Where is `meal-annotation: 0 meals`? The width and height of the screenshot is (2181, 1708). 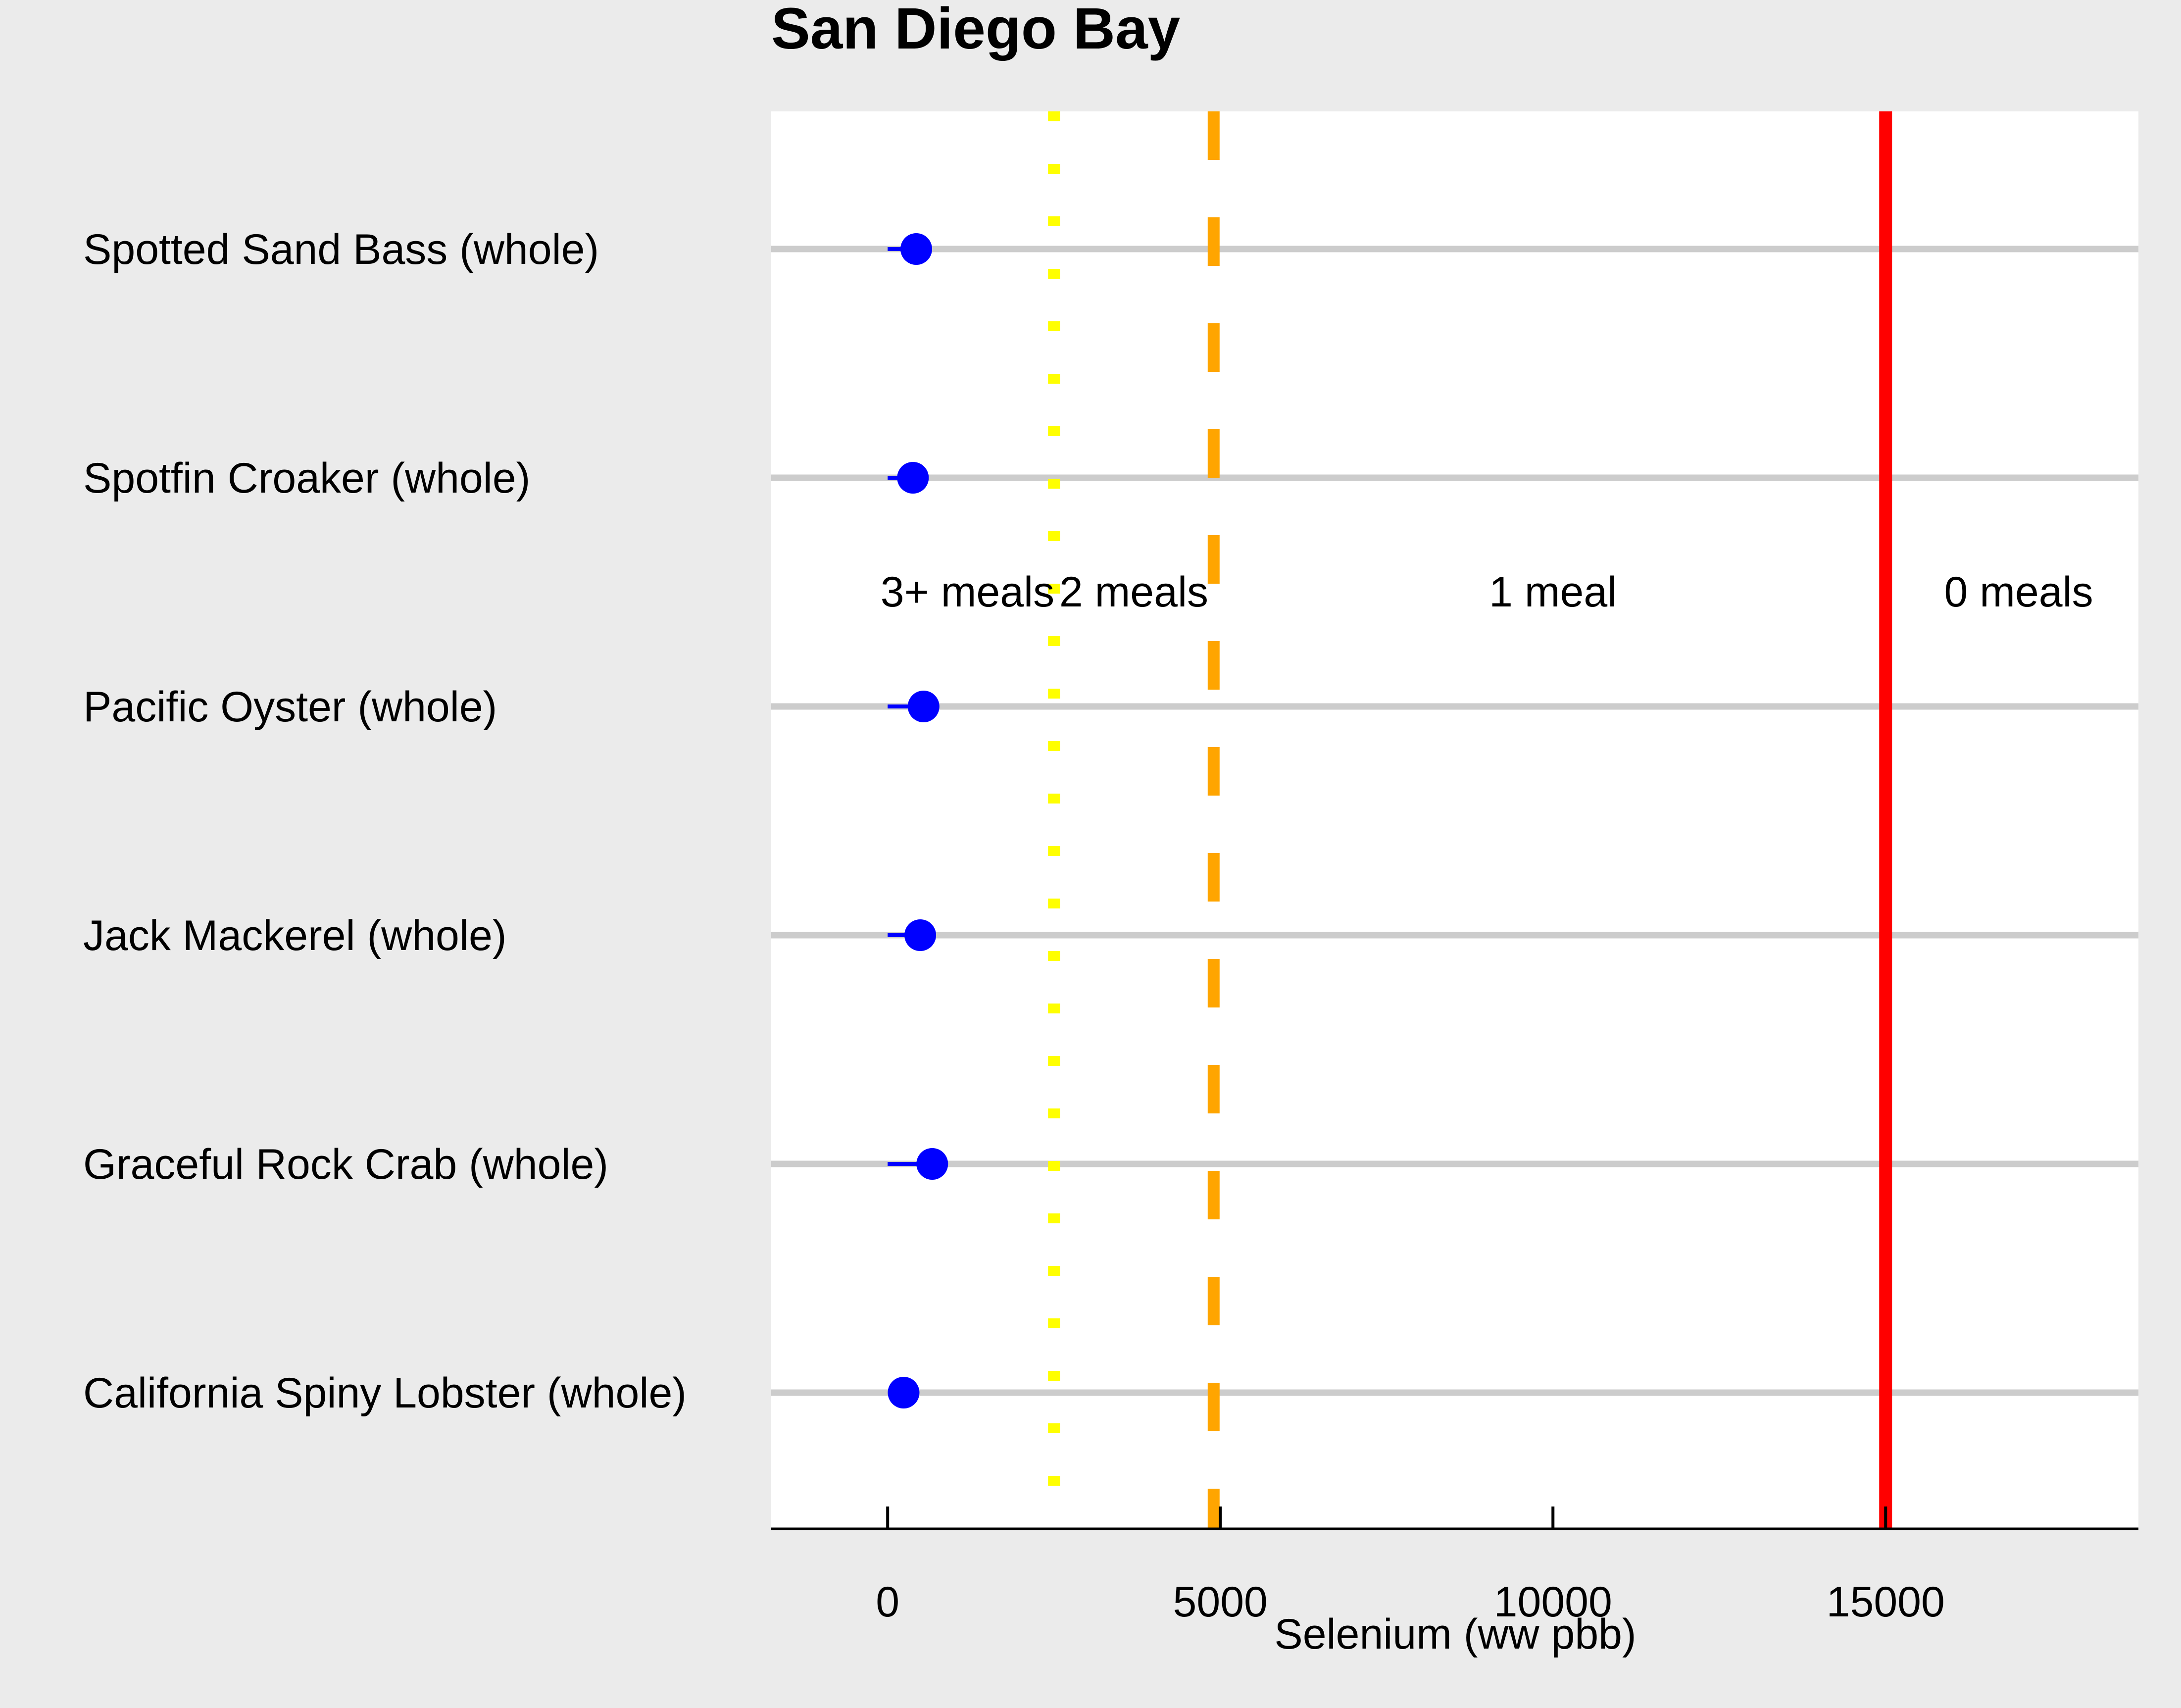
meal-annotation: 0 meals is located at coordinates (2018, 592).